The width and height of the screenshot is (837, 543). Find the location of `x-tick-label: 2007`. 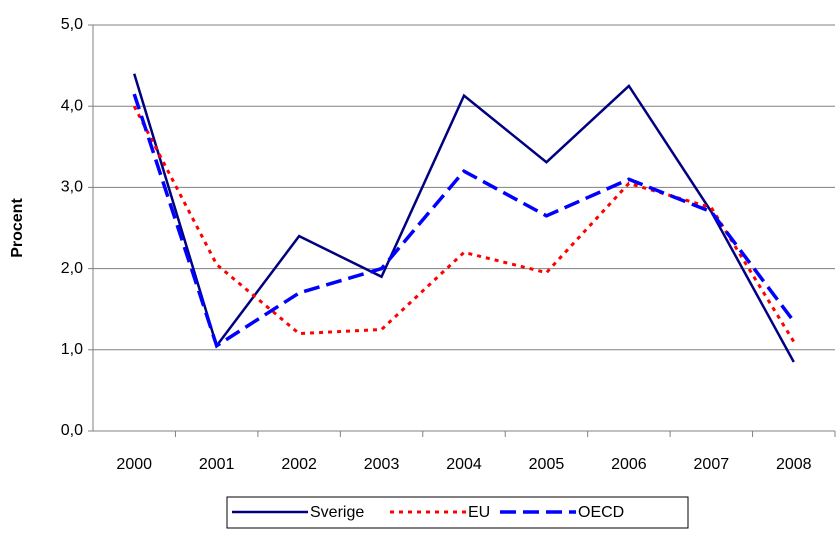

x-tick-label: 2007 is located at coordinates (712, 464).